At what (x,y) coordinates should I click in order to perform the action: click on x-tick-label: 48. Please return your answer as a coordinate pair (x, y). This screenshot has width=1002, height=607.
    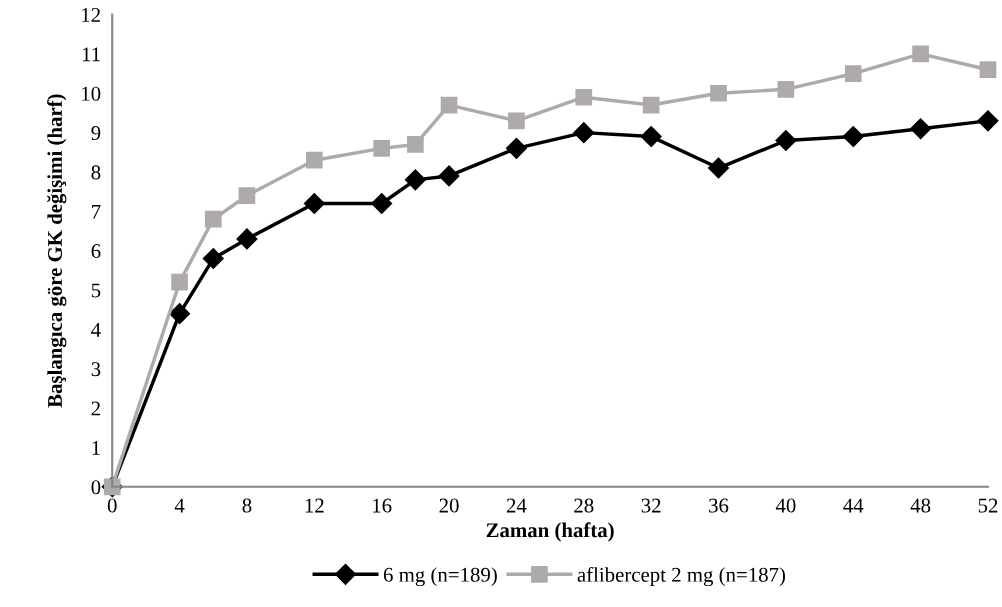
    Looking at the image, I should click on (920, 505).